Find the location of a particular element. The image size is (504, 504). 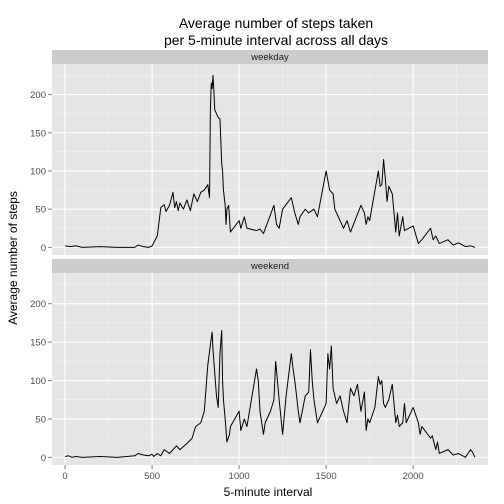

chart-subtitle: per 5-minute interval across all days is located at coordinates (276, 40).